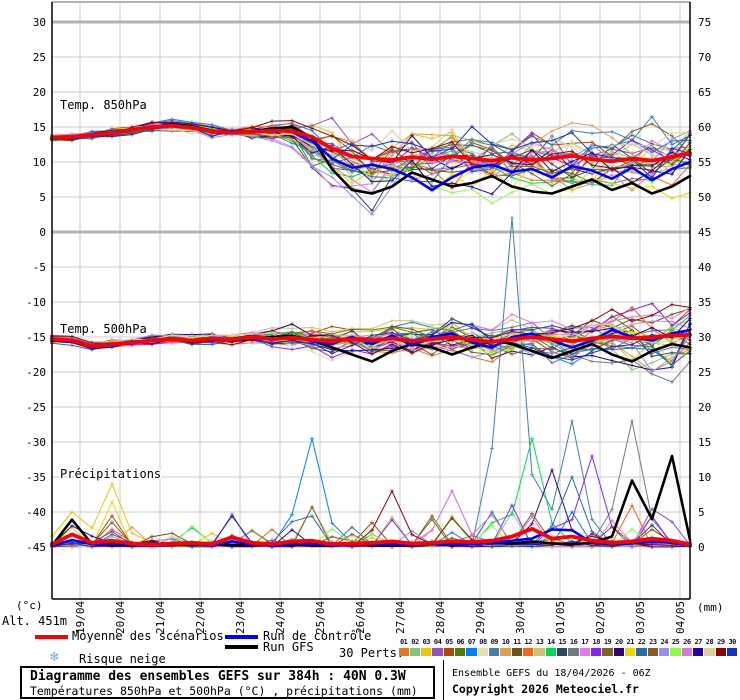  What do you see at coordinates (732, 647) in the screenshot?
I see `pert-item-30: 30` at bounding box center [732, 647].